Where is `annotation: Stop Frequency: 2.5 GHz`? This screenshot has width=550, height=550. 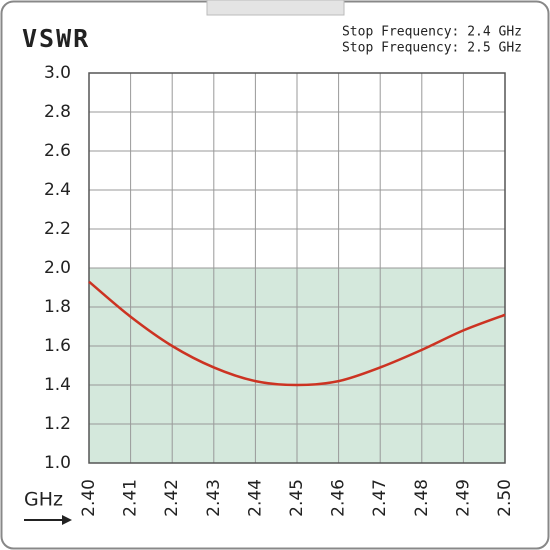
annotation: Stop Frequency: 2.5 GHz is located at coordinates (432, 48).